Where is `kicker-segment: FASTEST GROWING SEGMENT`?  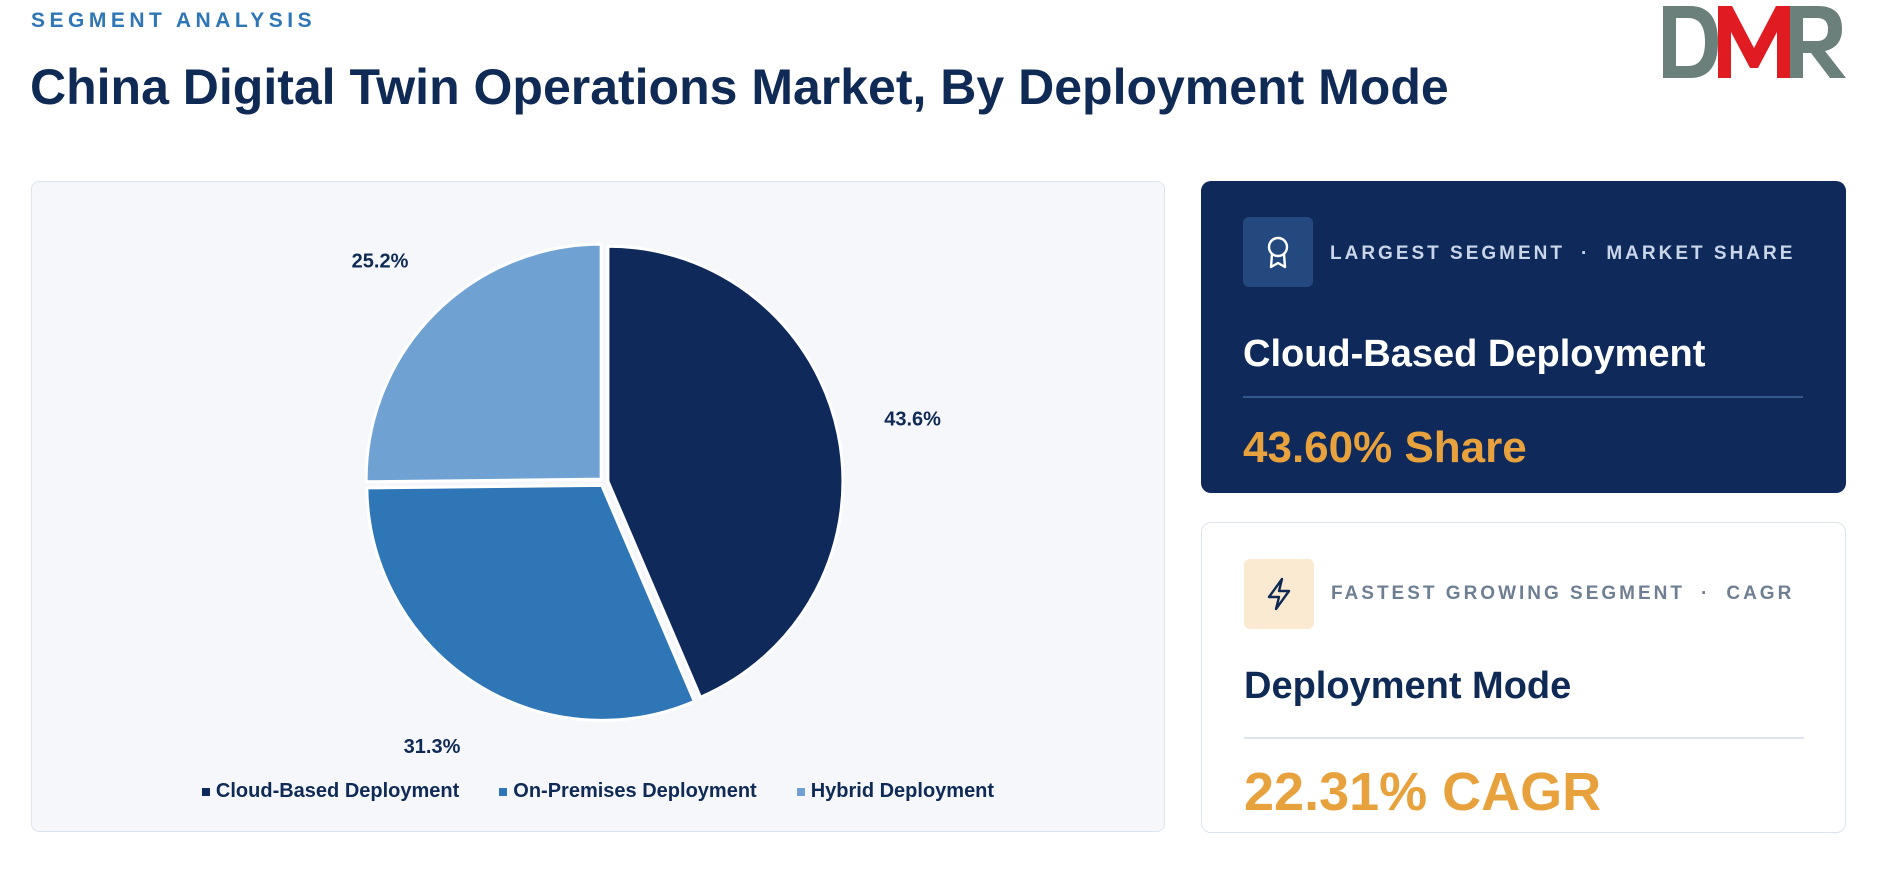 kicker-segment: FASTEST GROWING SEGMENT is located at coordinates (1508, 593).